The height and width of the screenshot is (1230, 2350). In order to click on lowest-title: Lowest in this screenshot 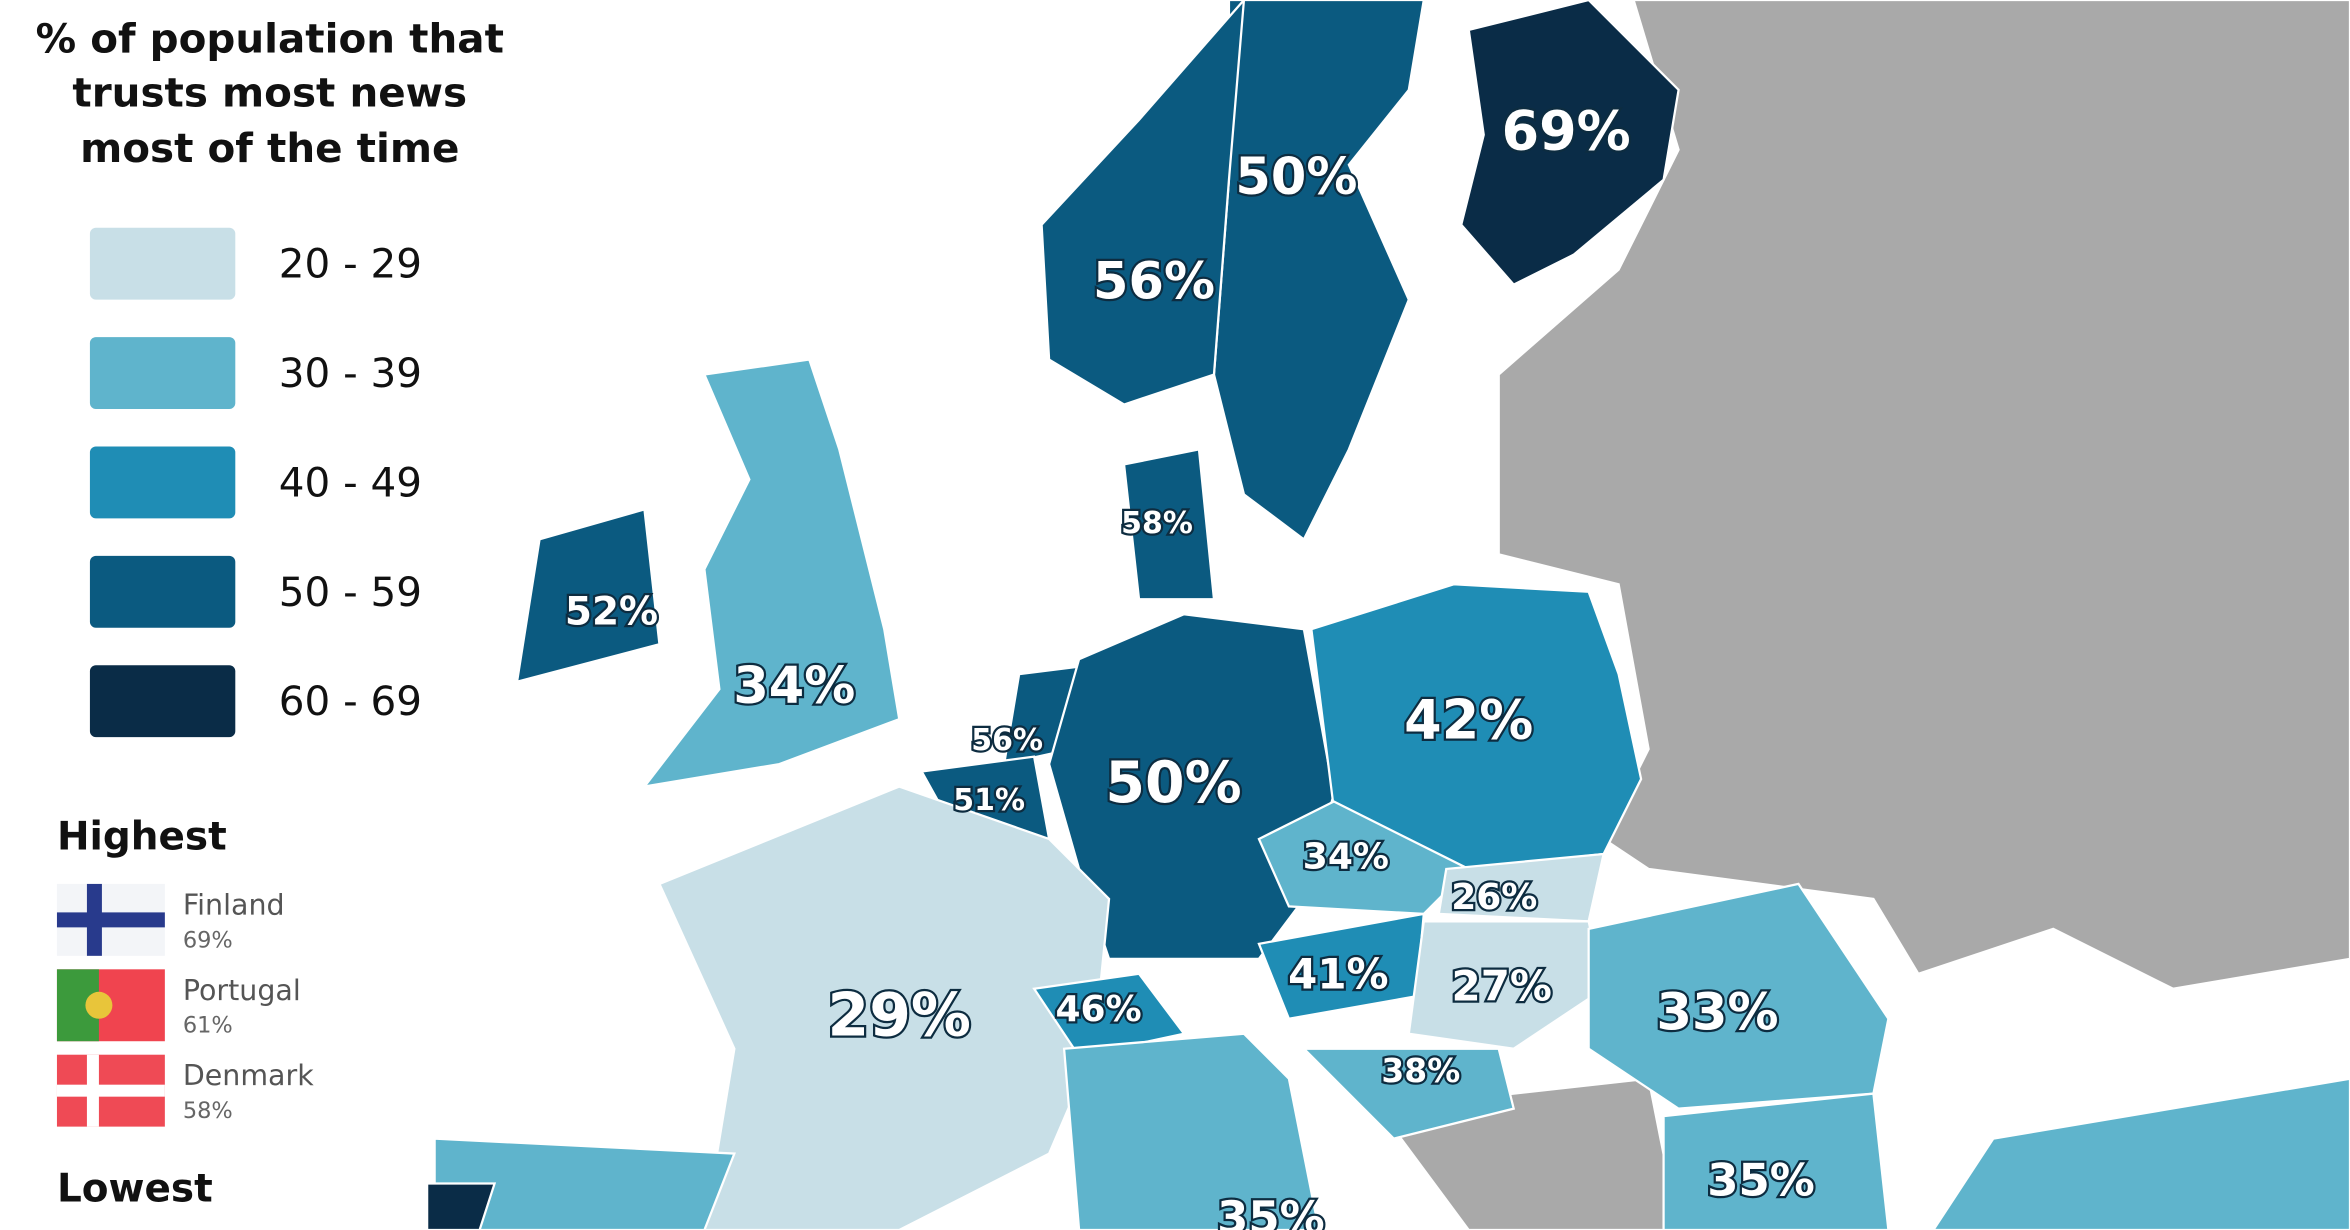, I will do `click(135, 1189)`.